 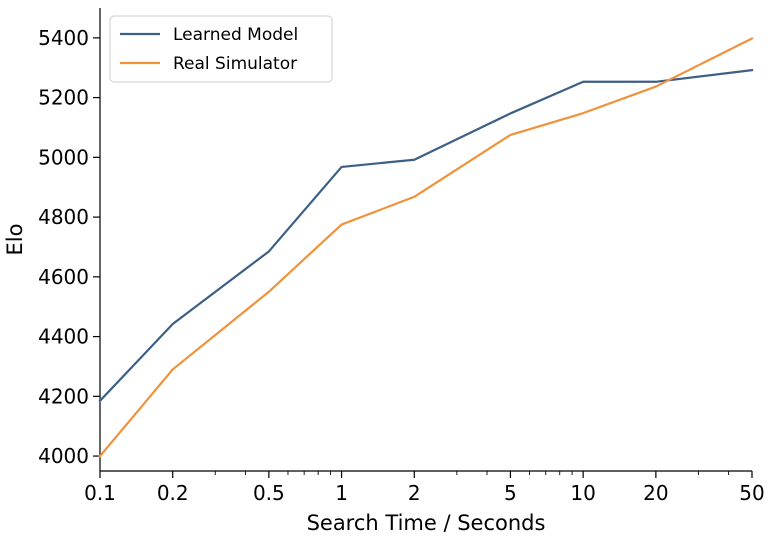 I want to click on x-tick-label: 0.1, so click(x=100, y=493).